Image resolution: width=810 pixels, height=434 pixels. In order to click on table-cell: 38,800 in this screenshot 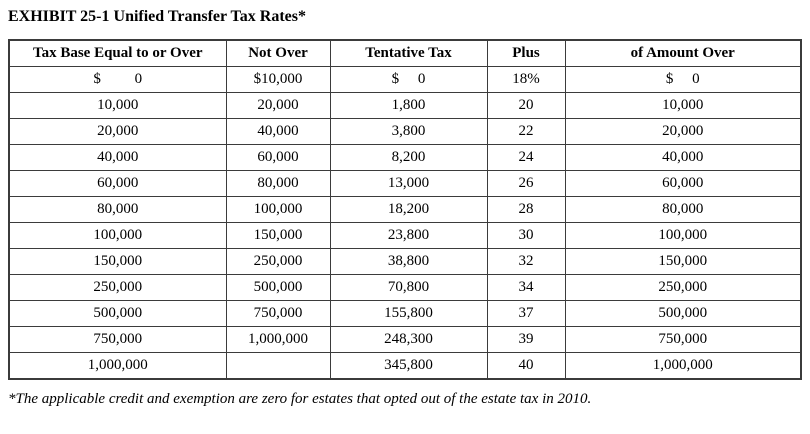, I will do `click(408, 261)`.